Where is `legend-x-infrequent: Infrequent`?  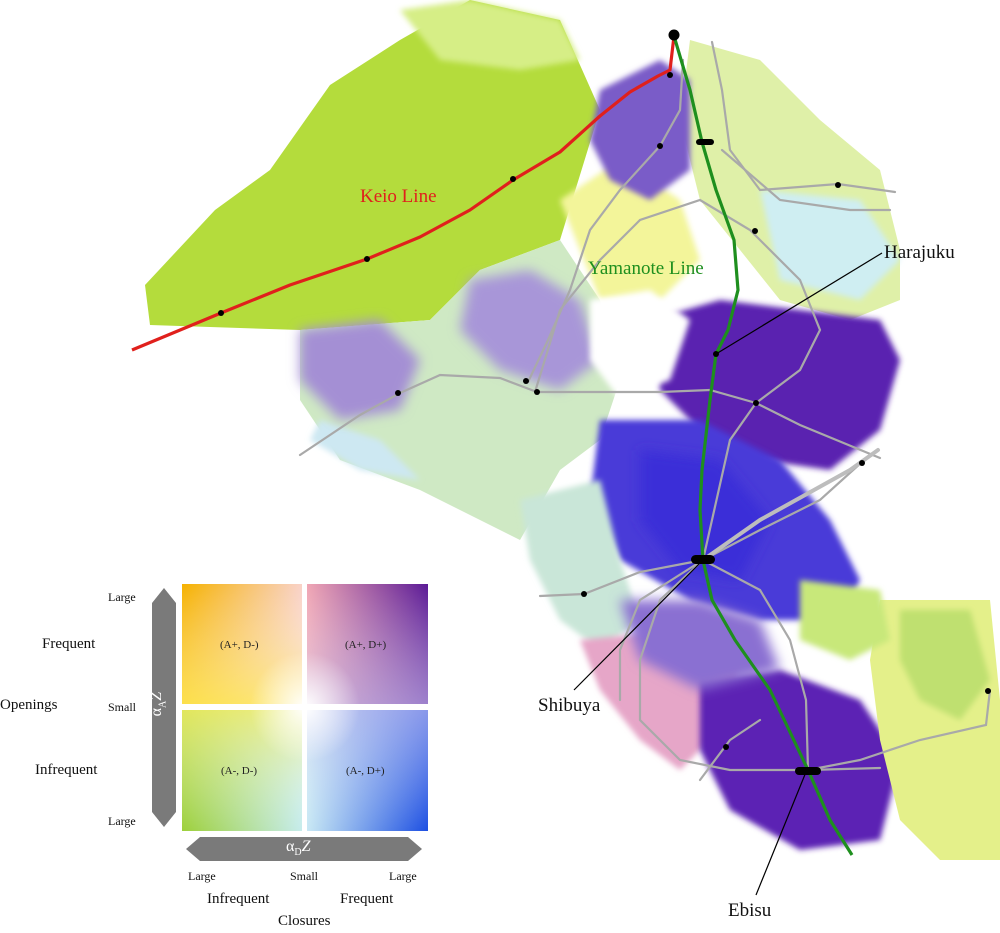
legend-x-infrequent: Infrequent is located at coordinates (238, 899).